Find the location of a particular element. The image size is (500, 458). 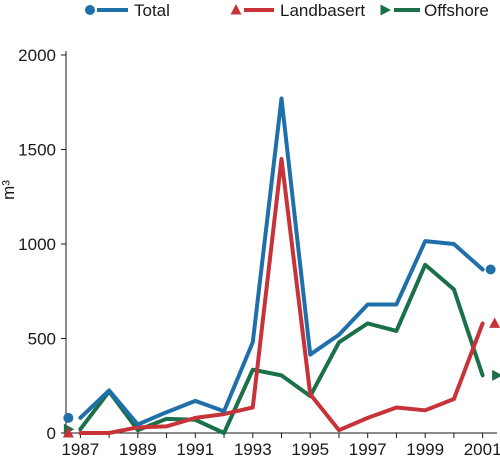

x-tick-label: 1999 is located at coordinates (425, 449).